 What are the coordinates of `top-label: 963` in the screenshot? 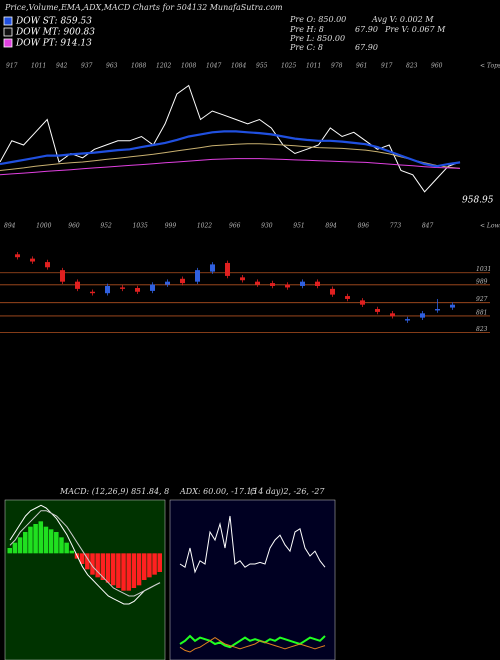 It's located at (112, 66).